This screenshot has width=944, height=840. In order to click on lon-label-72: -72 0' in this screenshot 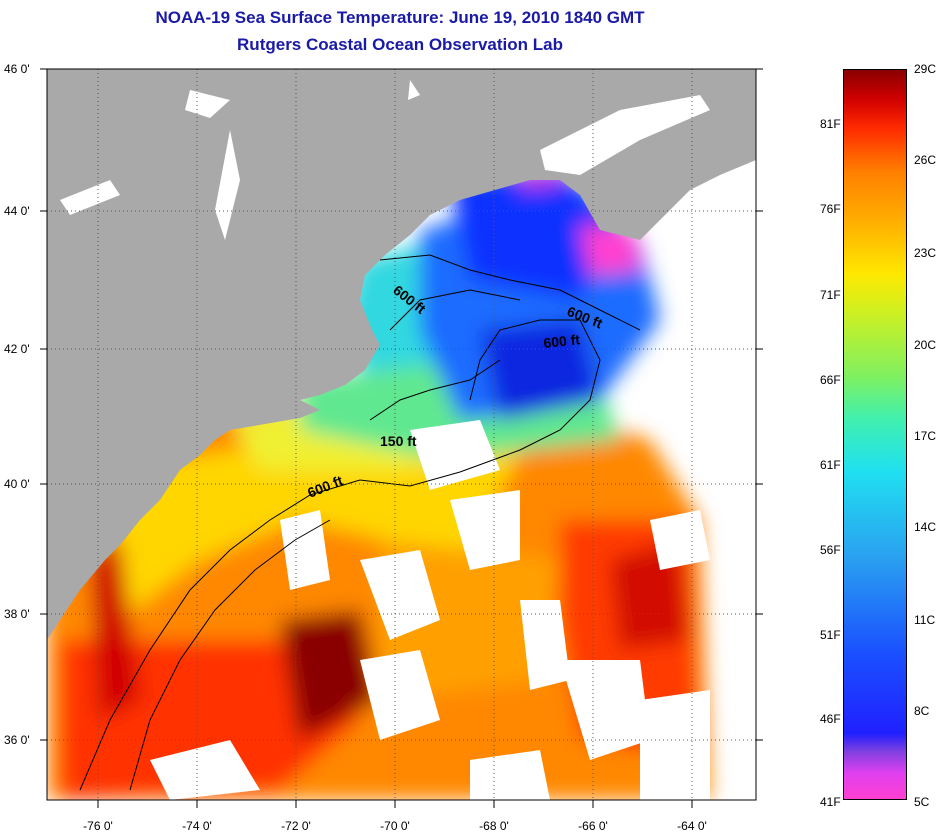, I will do `click(296, 826)`.